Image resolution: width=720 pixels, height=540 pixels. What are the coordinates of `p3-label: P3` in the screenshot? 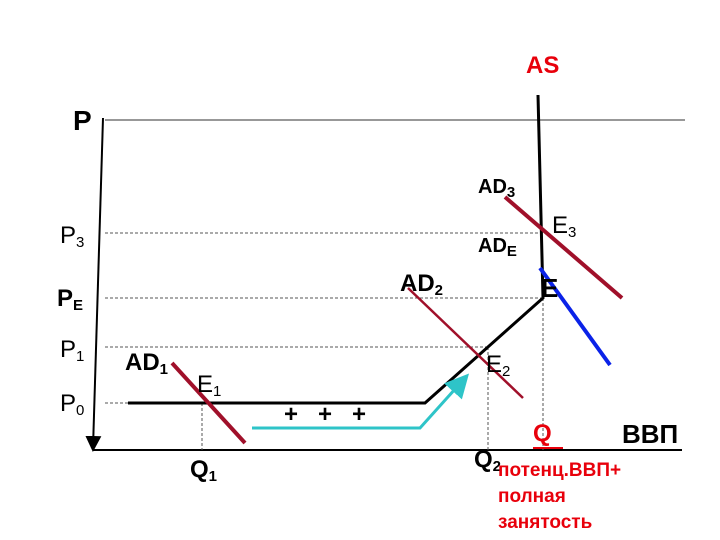 It's located at (72, 236).